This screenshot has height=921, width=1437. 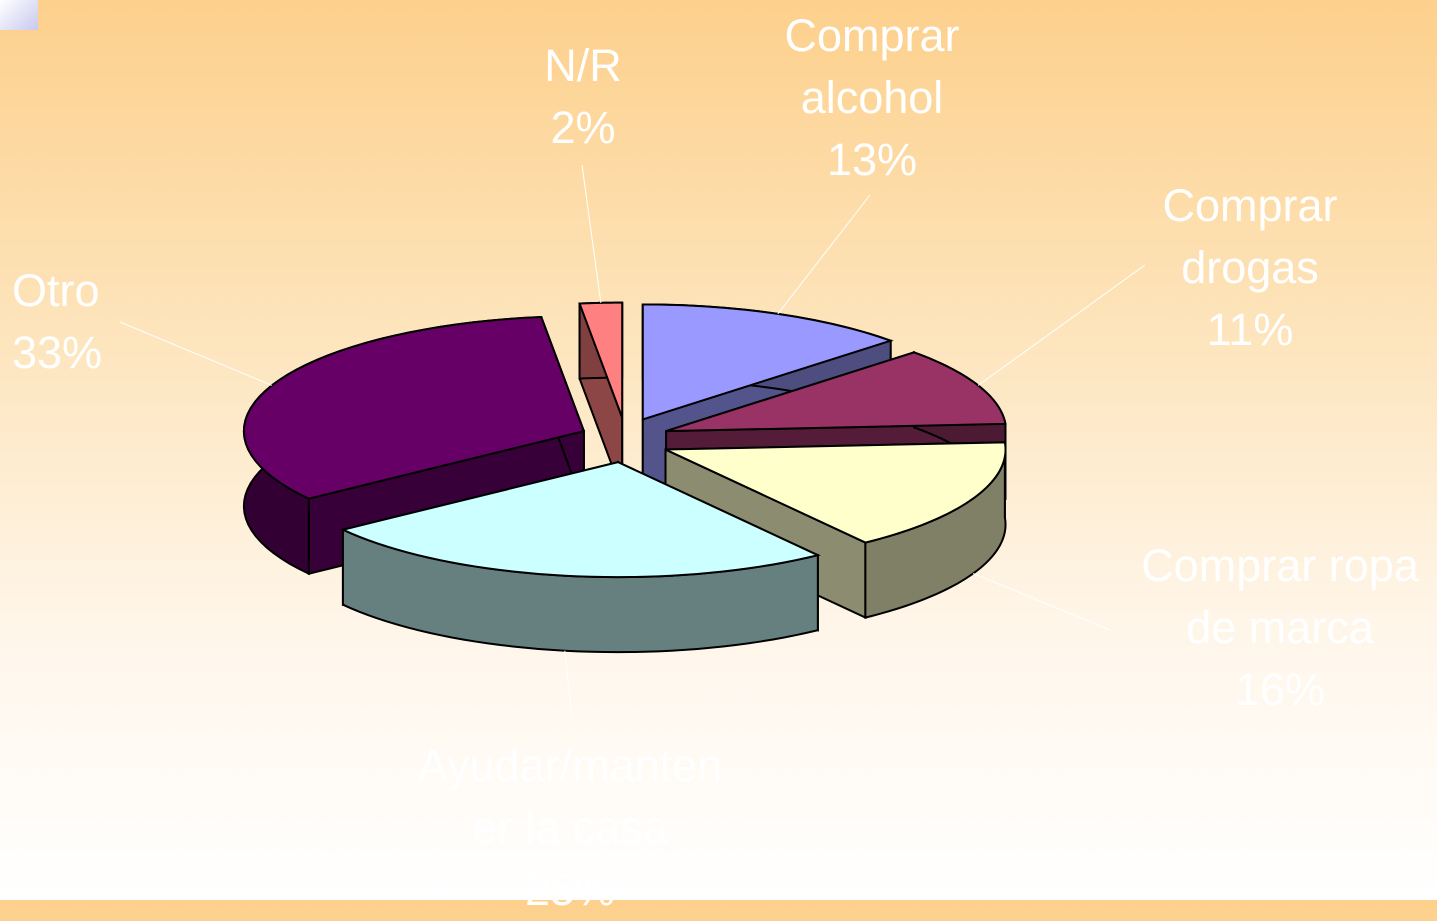 I want to click on label-value: 2%, so click(x=583, y=127).